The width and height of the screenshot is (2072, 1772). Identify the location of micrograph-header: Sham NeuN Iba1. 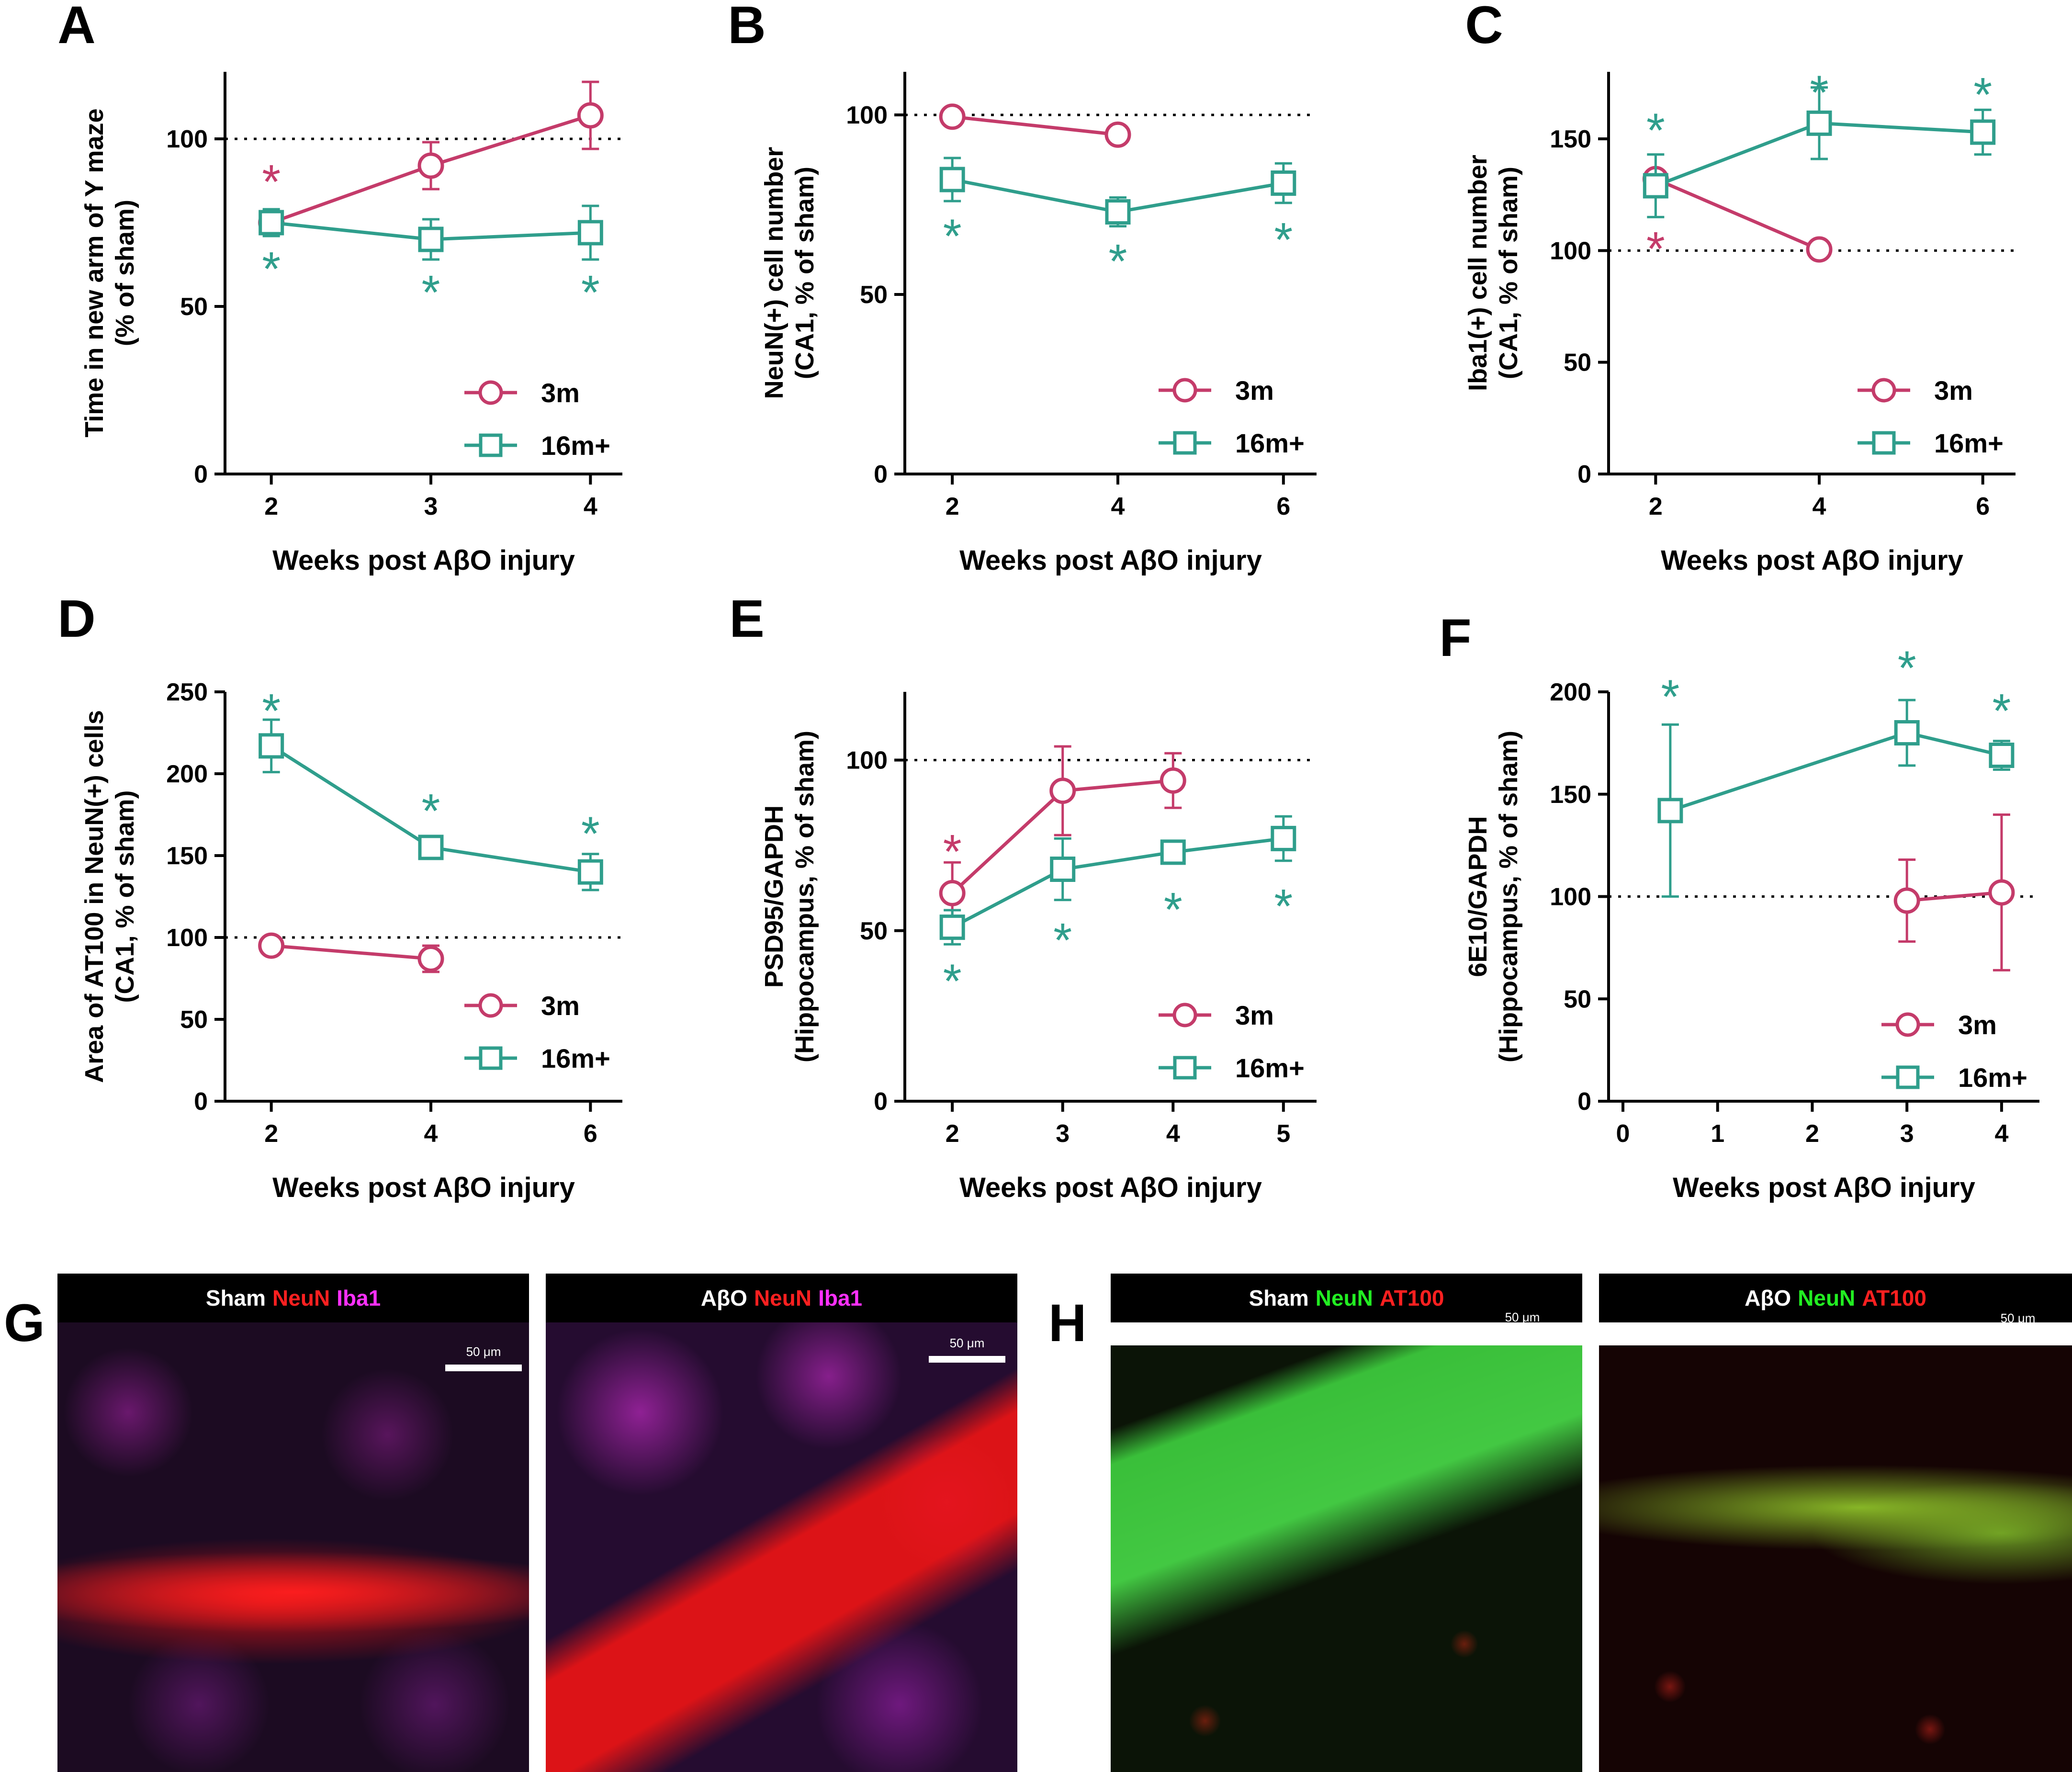
(293, 1298).